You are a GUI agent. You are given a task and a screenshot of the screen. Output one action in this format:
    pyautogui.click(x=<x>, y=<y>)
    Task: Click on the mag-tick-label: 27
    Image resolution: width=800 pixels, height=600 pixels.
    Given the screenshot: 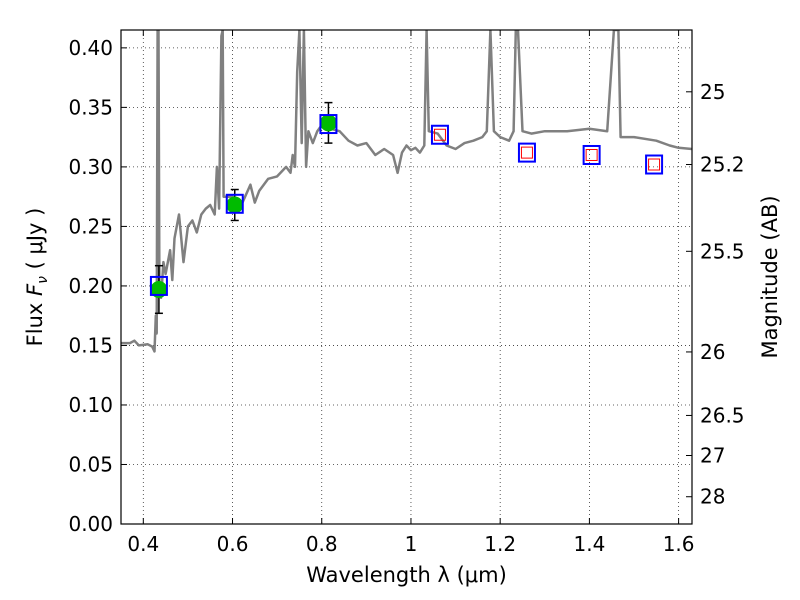 What is the action you would take?
    pyautogui.click(x=712, y=456)
    